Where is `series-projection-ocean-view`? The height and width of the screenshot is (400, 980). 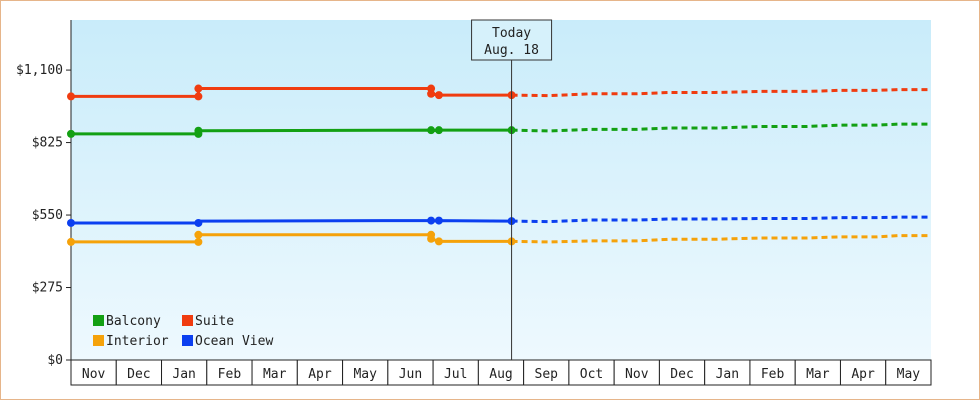
series-projection-ocean-view is located at coordinates (721, 219).